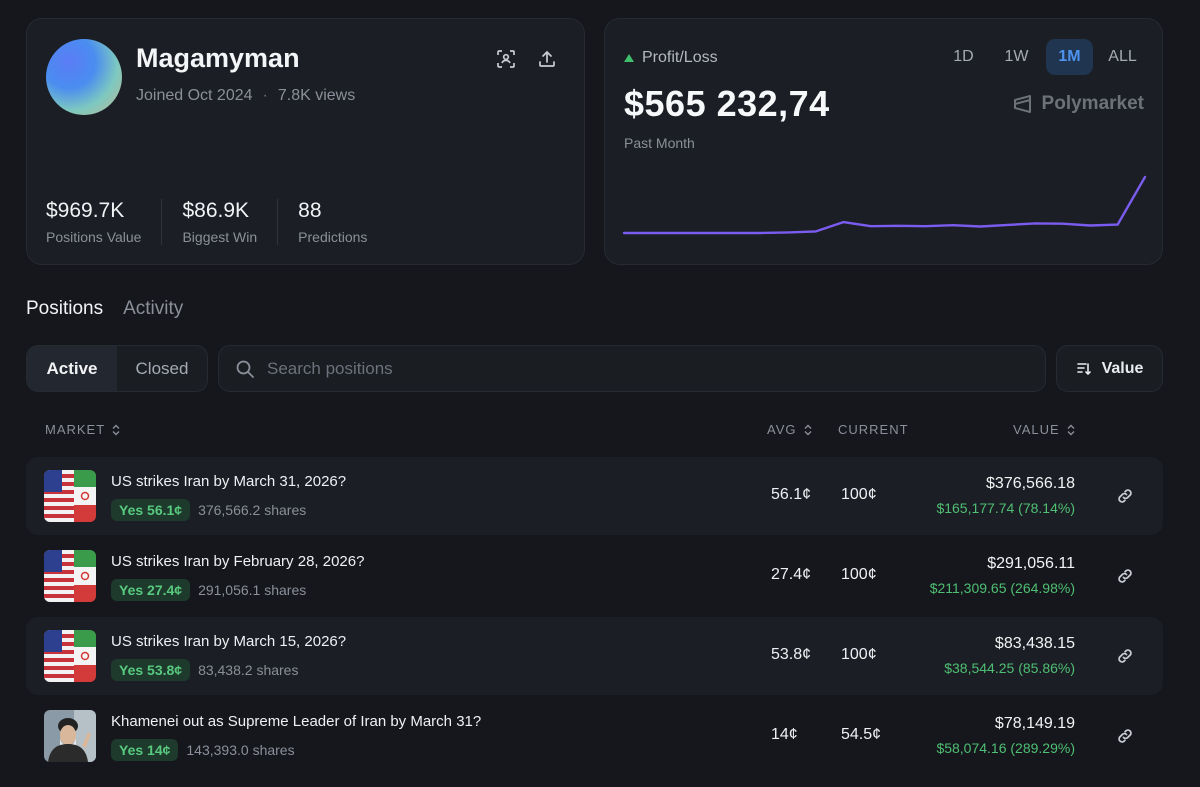 Image resolution: width=1200 pixels, height=787 pixels. What do you see at coordinates (245, 369) in the screenshot?
I see `search-icon` at bounding box center [245, 369].